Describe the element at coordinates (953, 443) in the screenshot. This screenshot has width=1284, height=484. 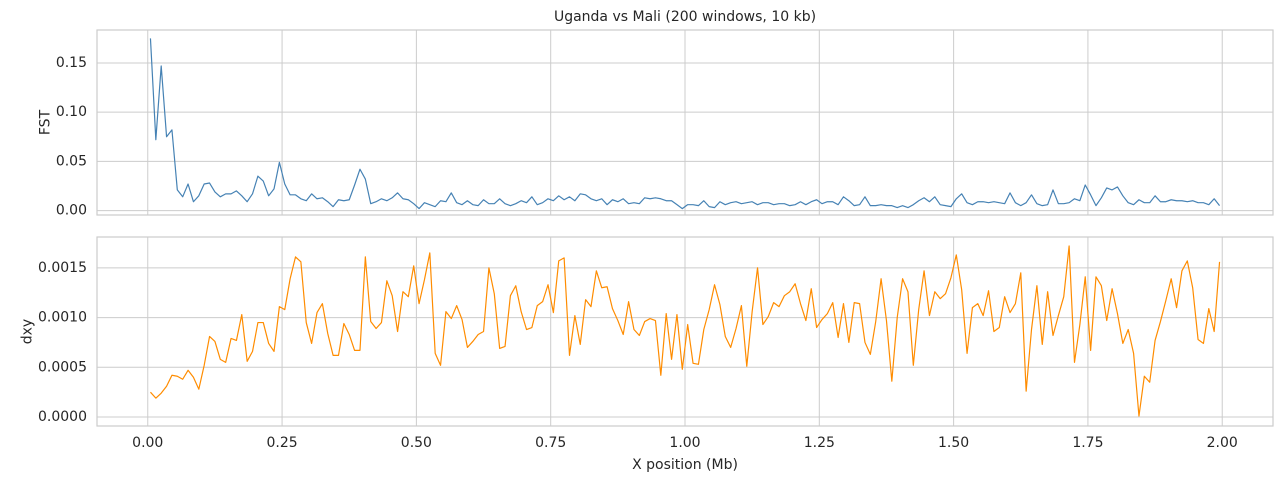
I see `x-tick-label: 1.50` at that location.